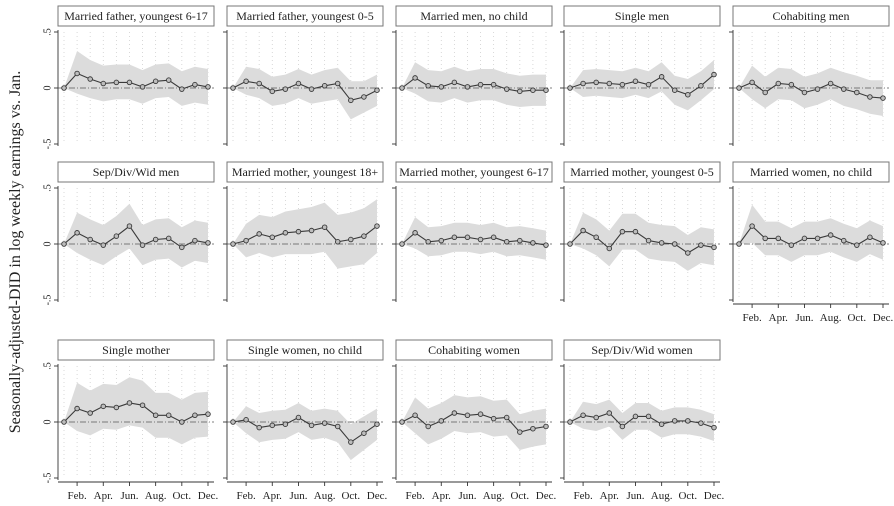  Describe the element at coordinates (246, 496) in the screenshot. I see `x-tick-label: Feb.` at that location.